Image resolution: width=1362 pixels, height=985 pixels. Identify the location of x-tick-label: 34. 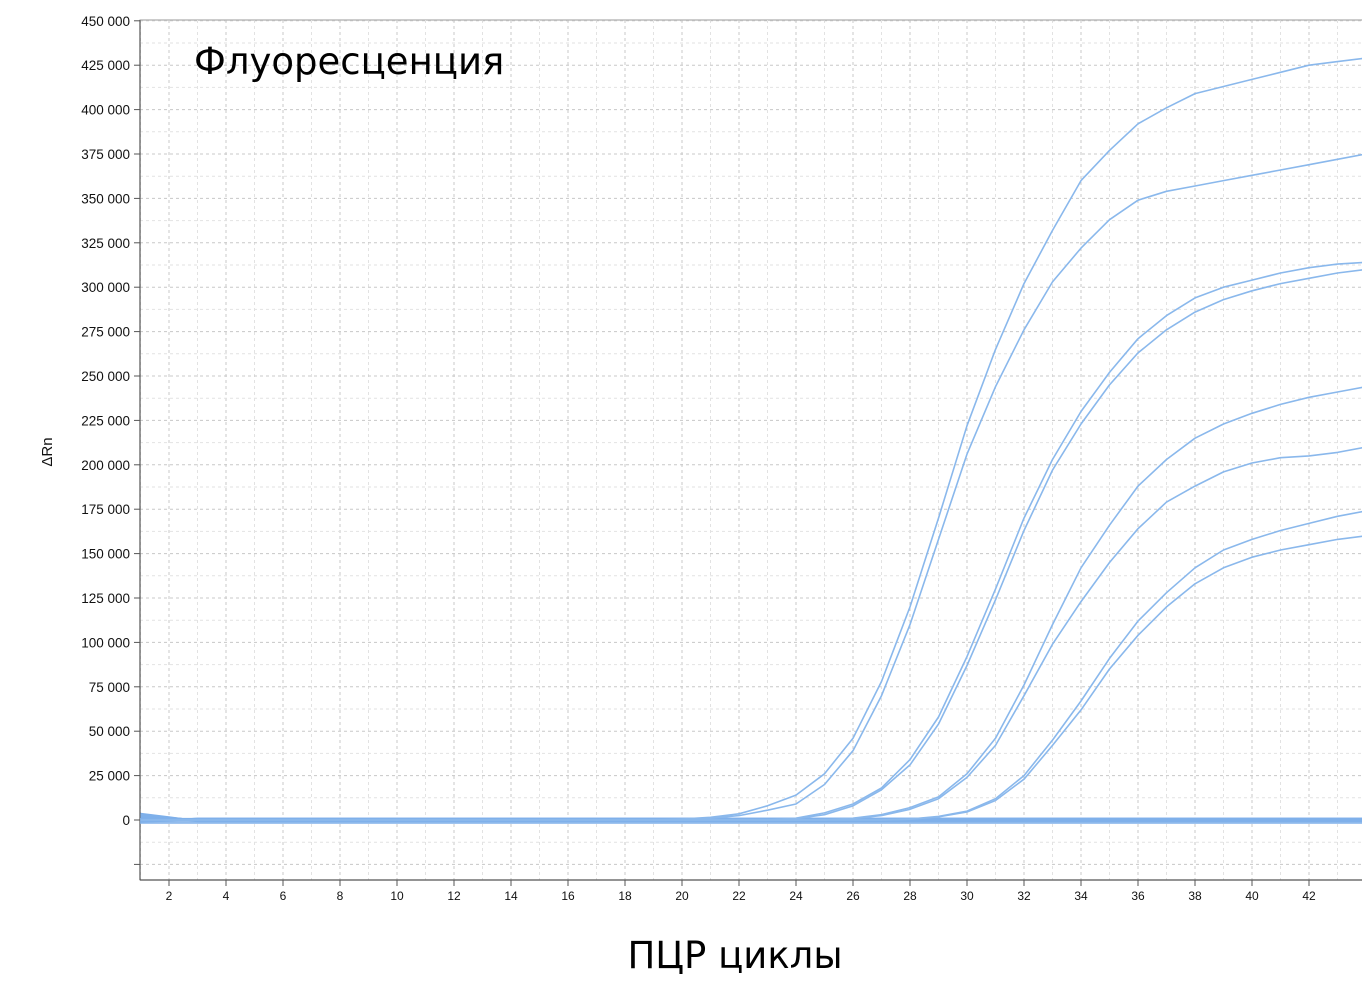
(1081, 896).